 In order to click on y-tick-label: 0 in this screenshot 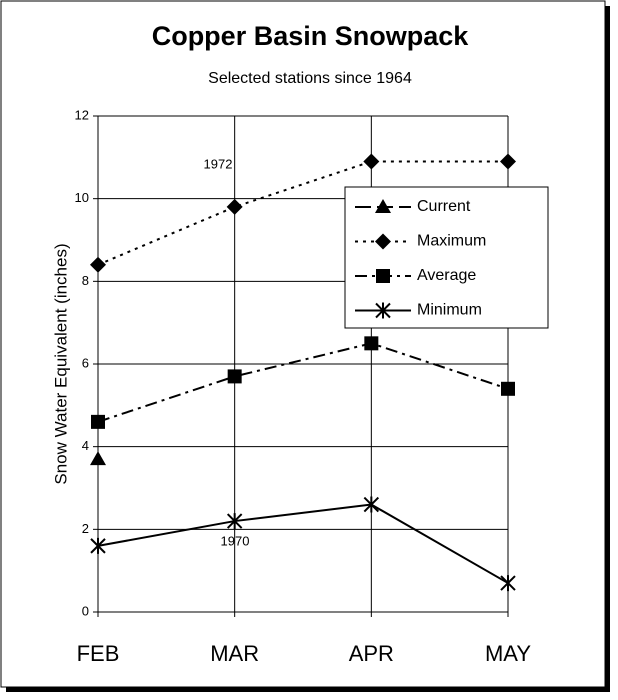, I will do `click(85, 610)`.